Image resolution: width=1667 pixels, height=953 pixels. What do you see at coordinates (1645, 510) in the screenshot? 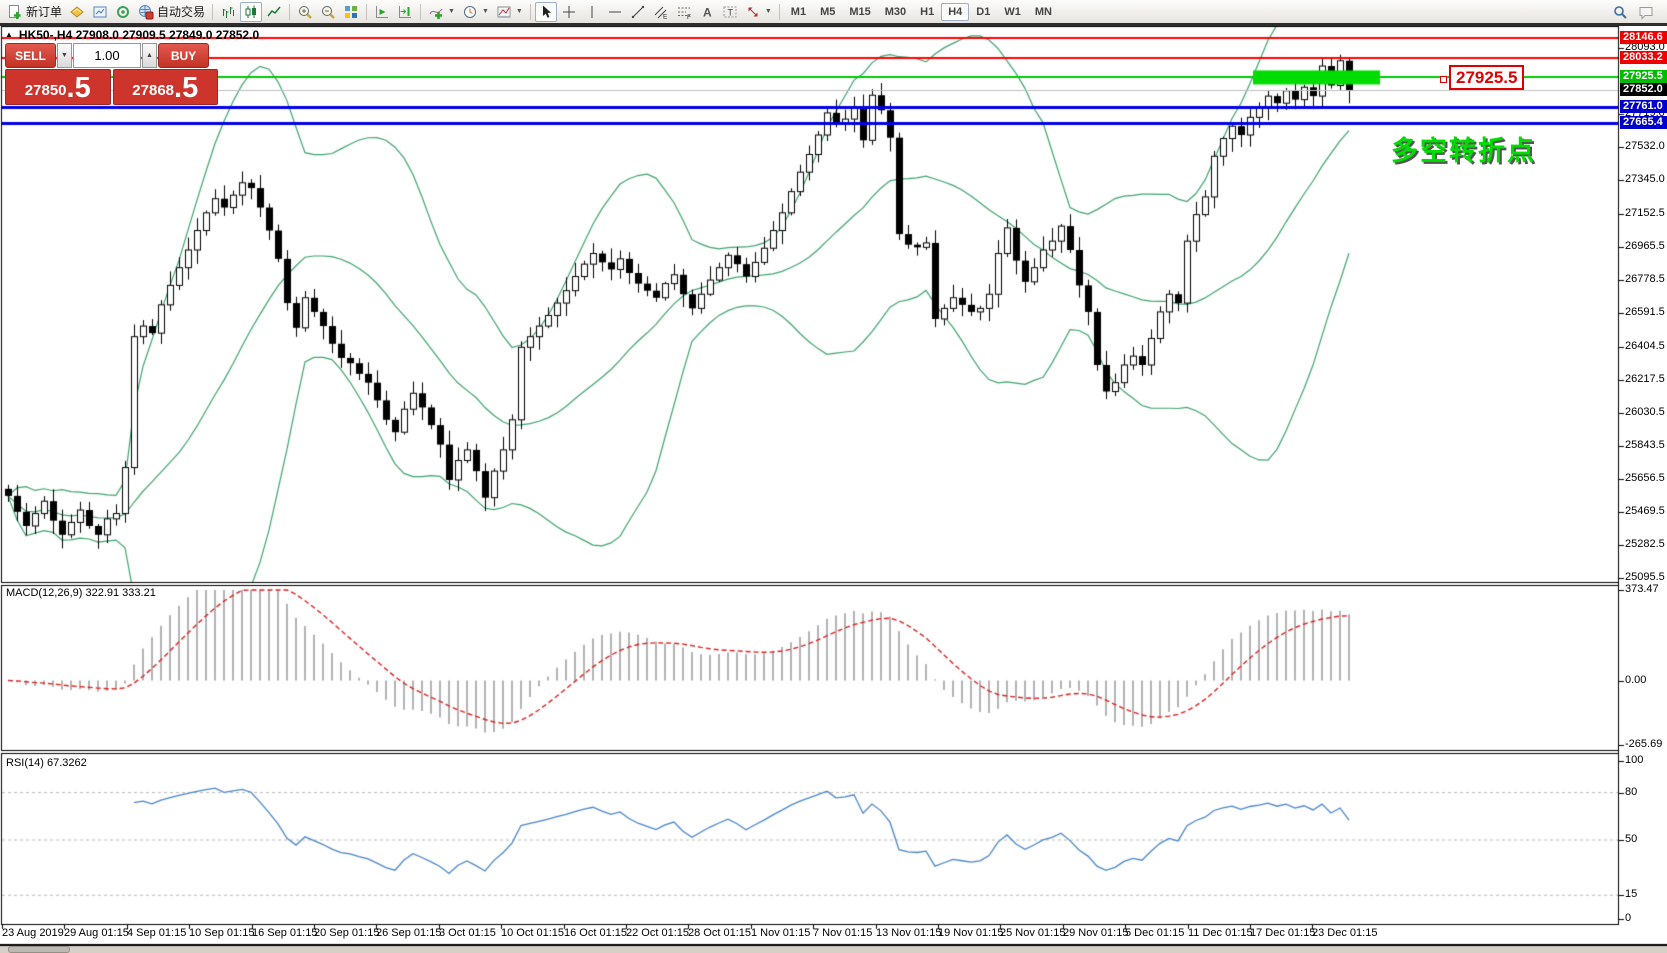
I see `price-tick-label: 25469.5` at bounding box center [1645, 510].